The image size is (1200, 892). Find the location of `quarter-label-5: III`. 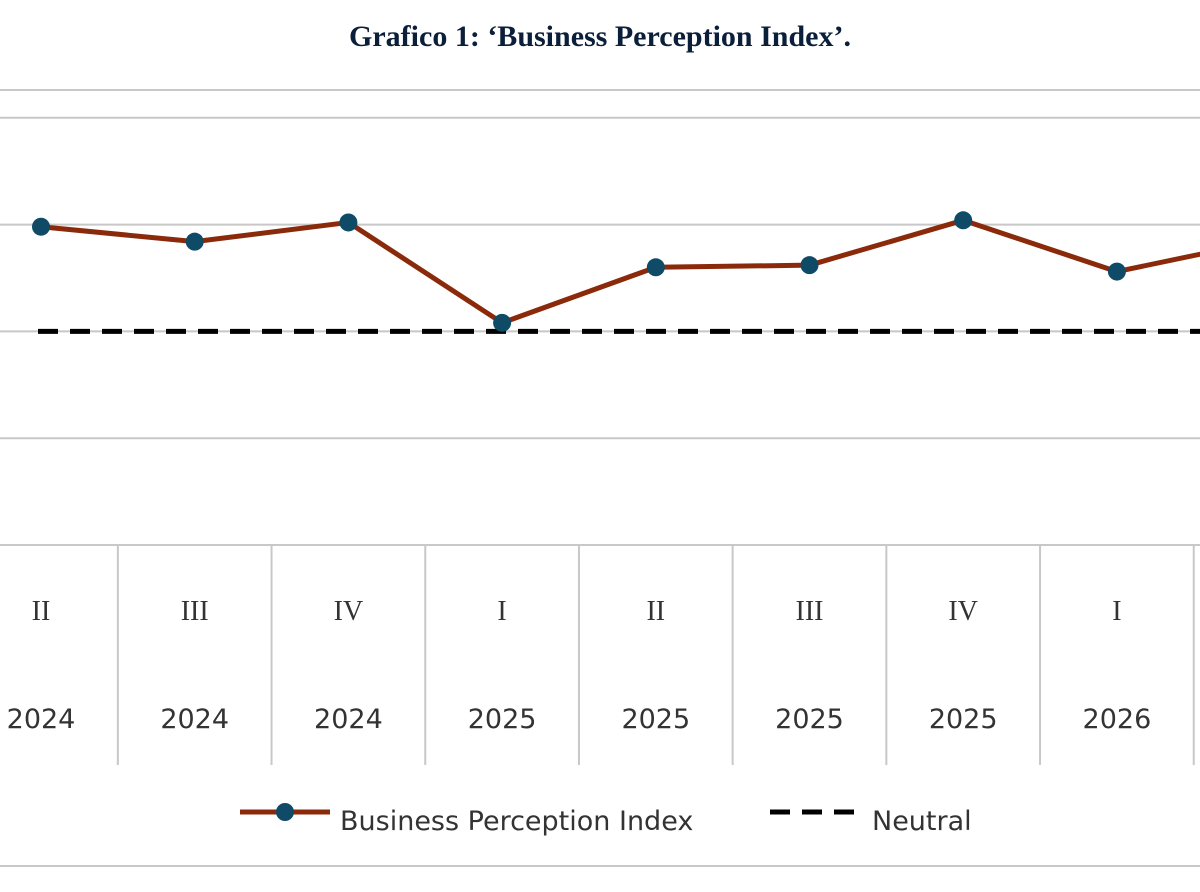

quarter-label-5: III is located at coordinates (810, 611).